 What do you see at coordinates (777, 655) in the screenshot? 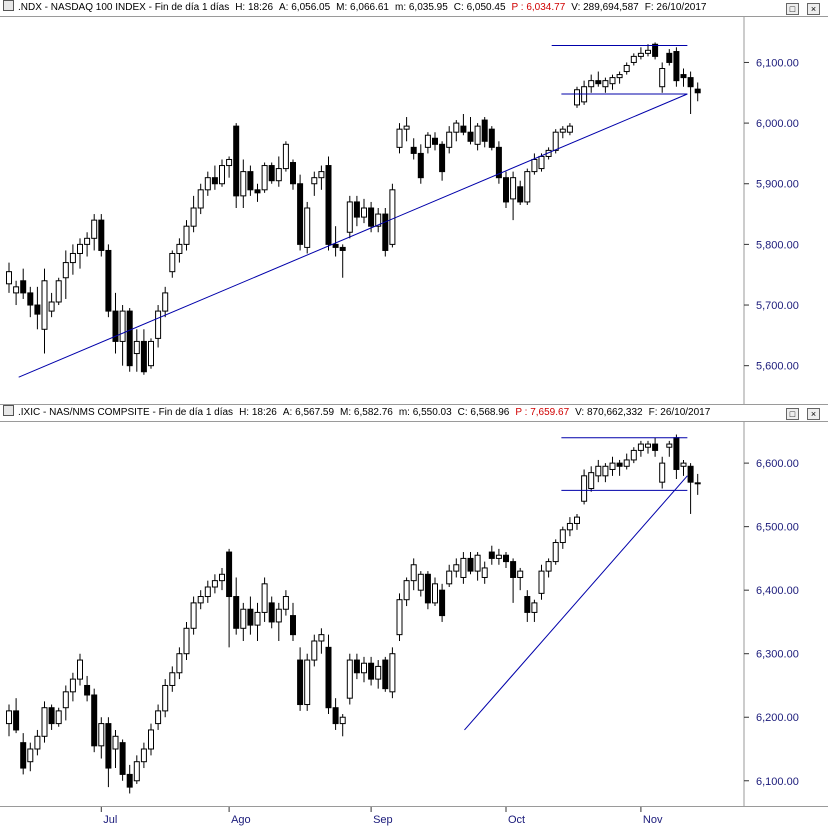
I see `y-tick-label: 6,300.00` at bounding box center [777, 655].